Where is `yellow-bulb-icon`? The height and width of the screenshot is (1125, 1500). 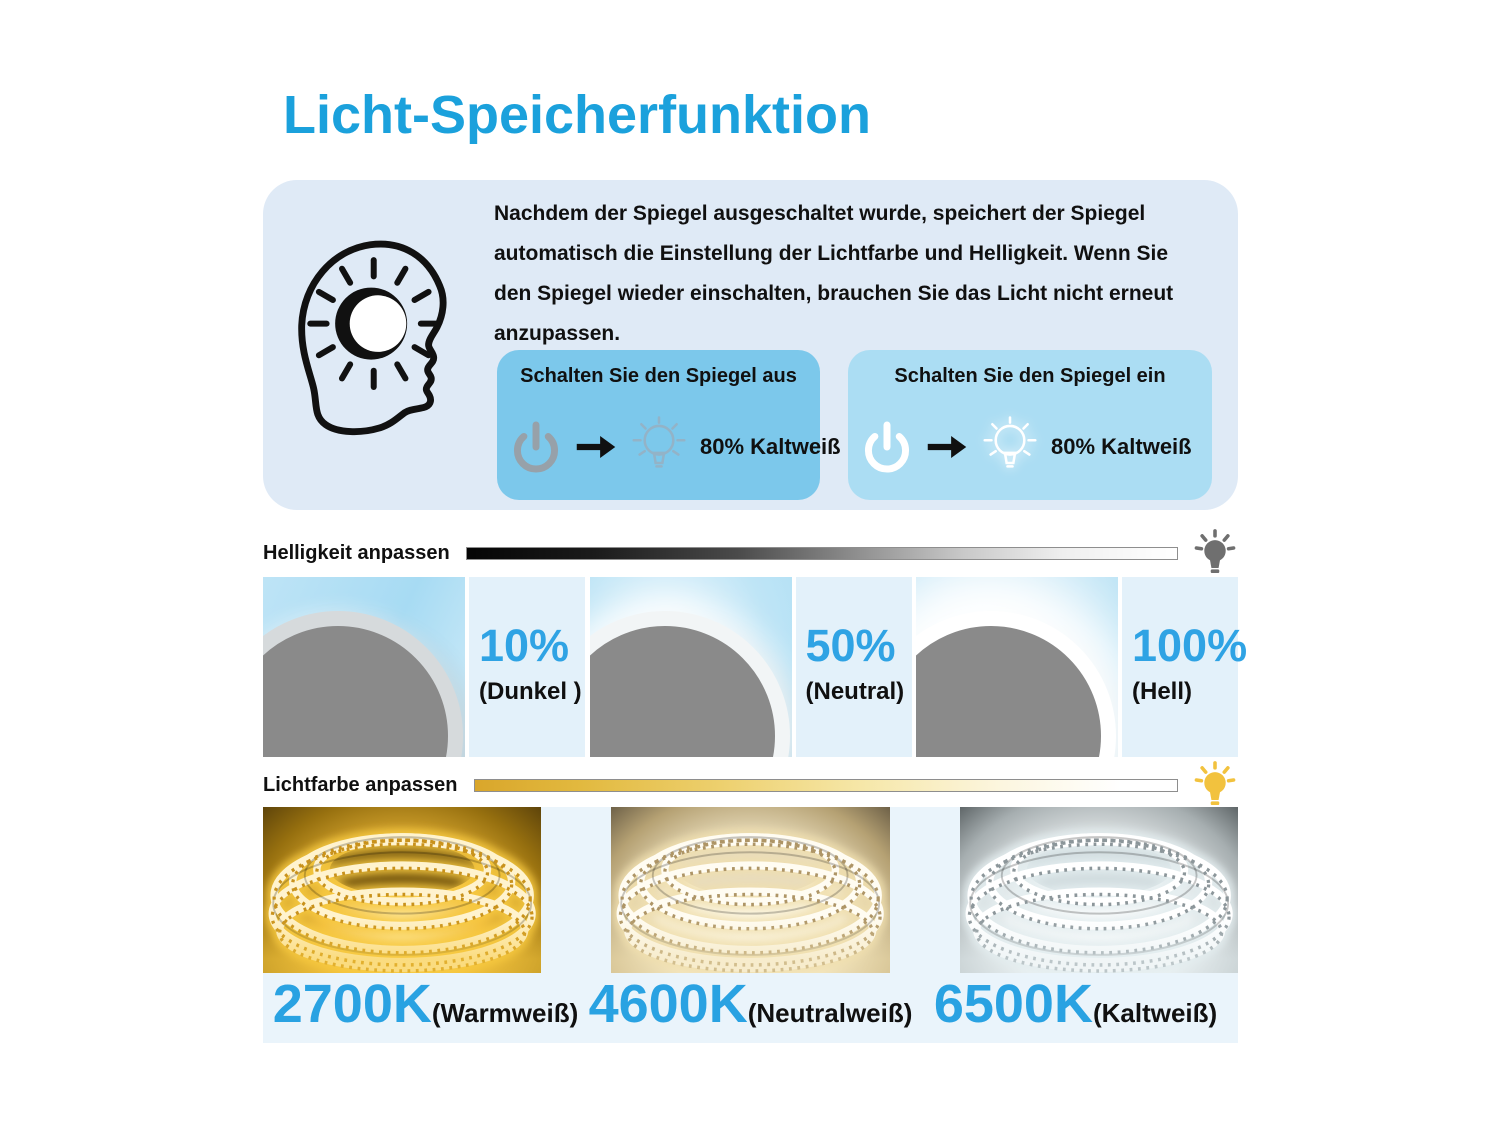
yellow-bulb-icon is located at coordinates (1215, 783).